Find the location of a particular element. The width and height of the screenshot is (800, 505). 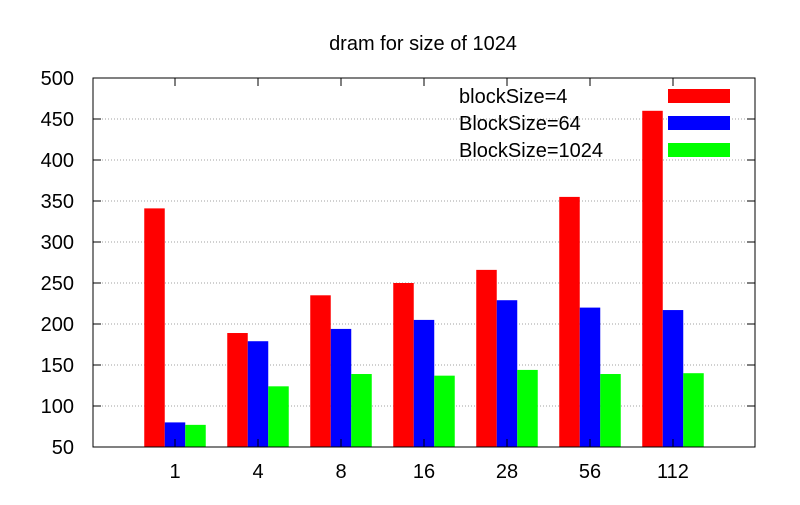

x-tick-label: 8 is located at coordinates (340, 472).